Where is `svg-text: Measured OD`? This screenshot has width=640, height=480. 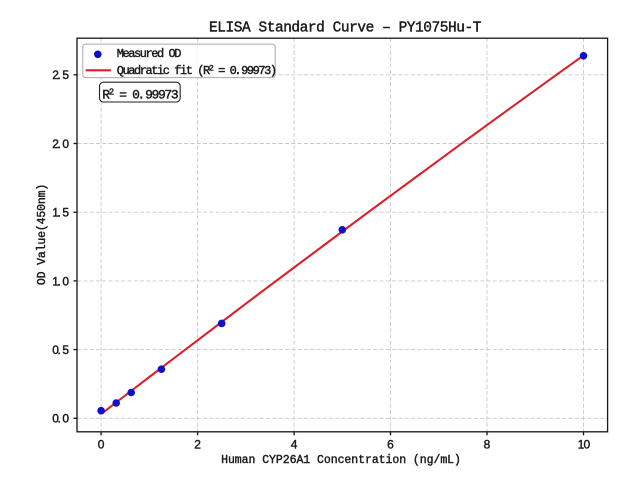 svg-text: Measured OD is located at coordinates (149, 54).